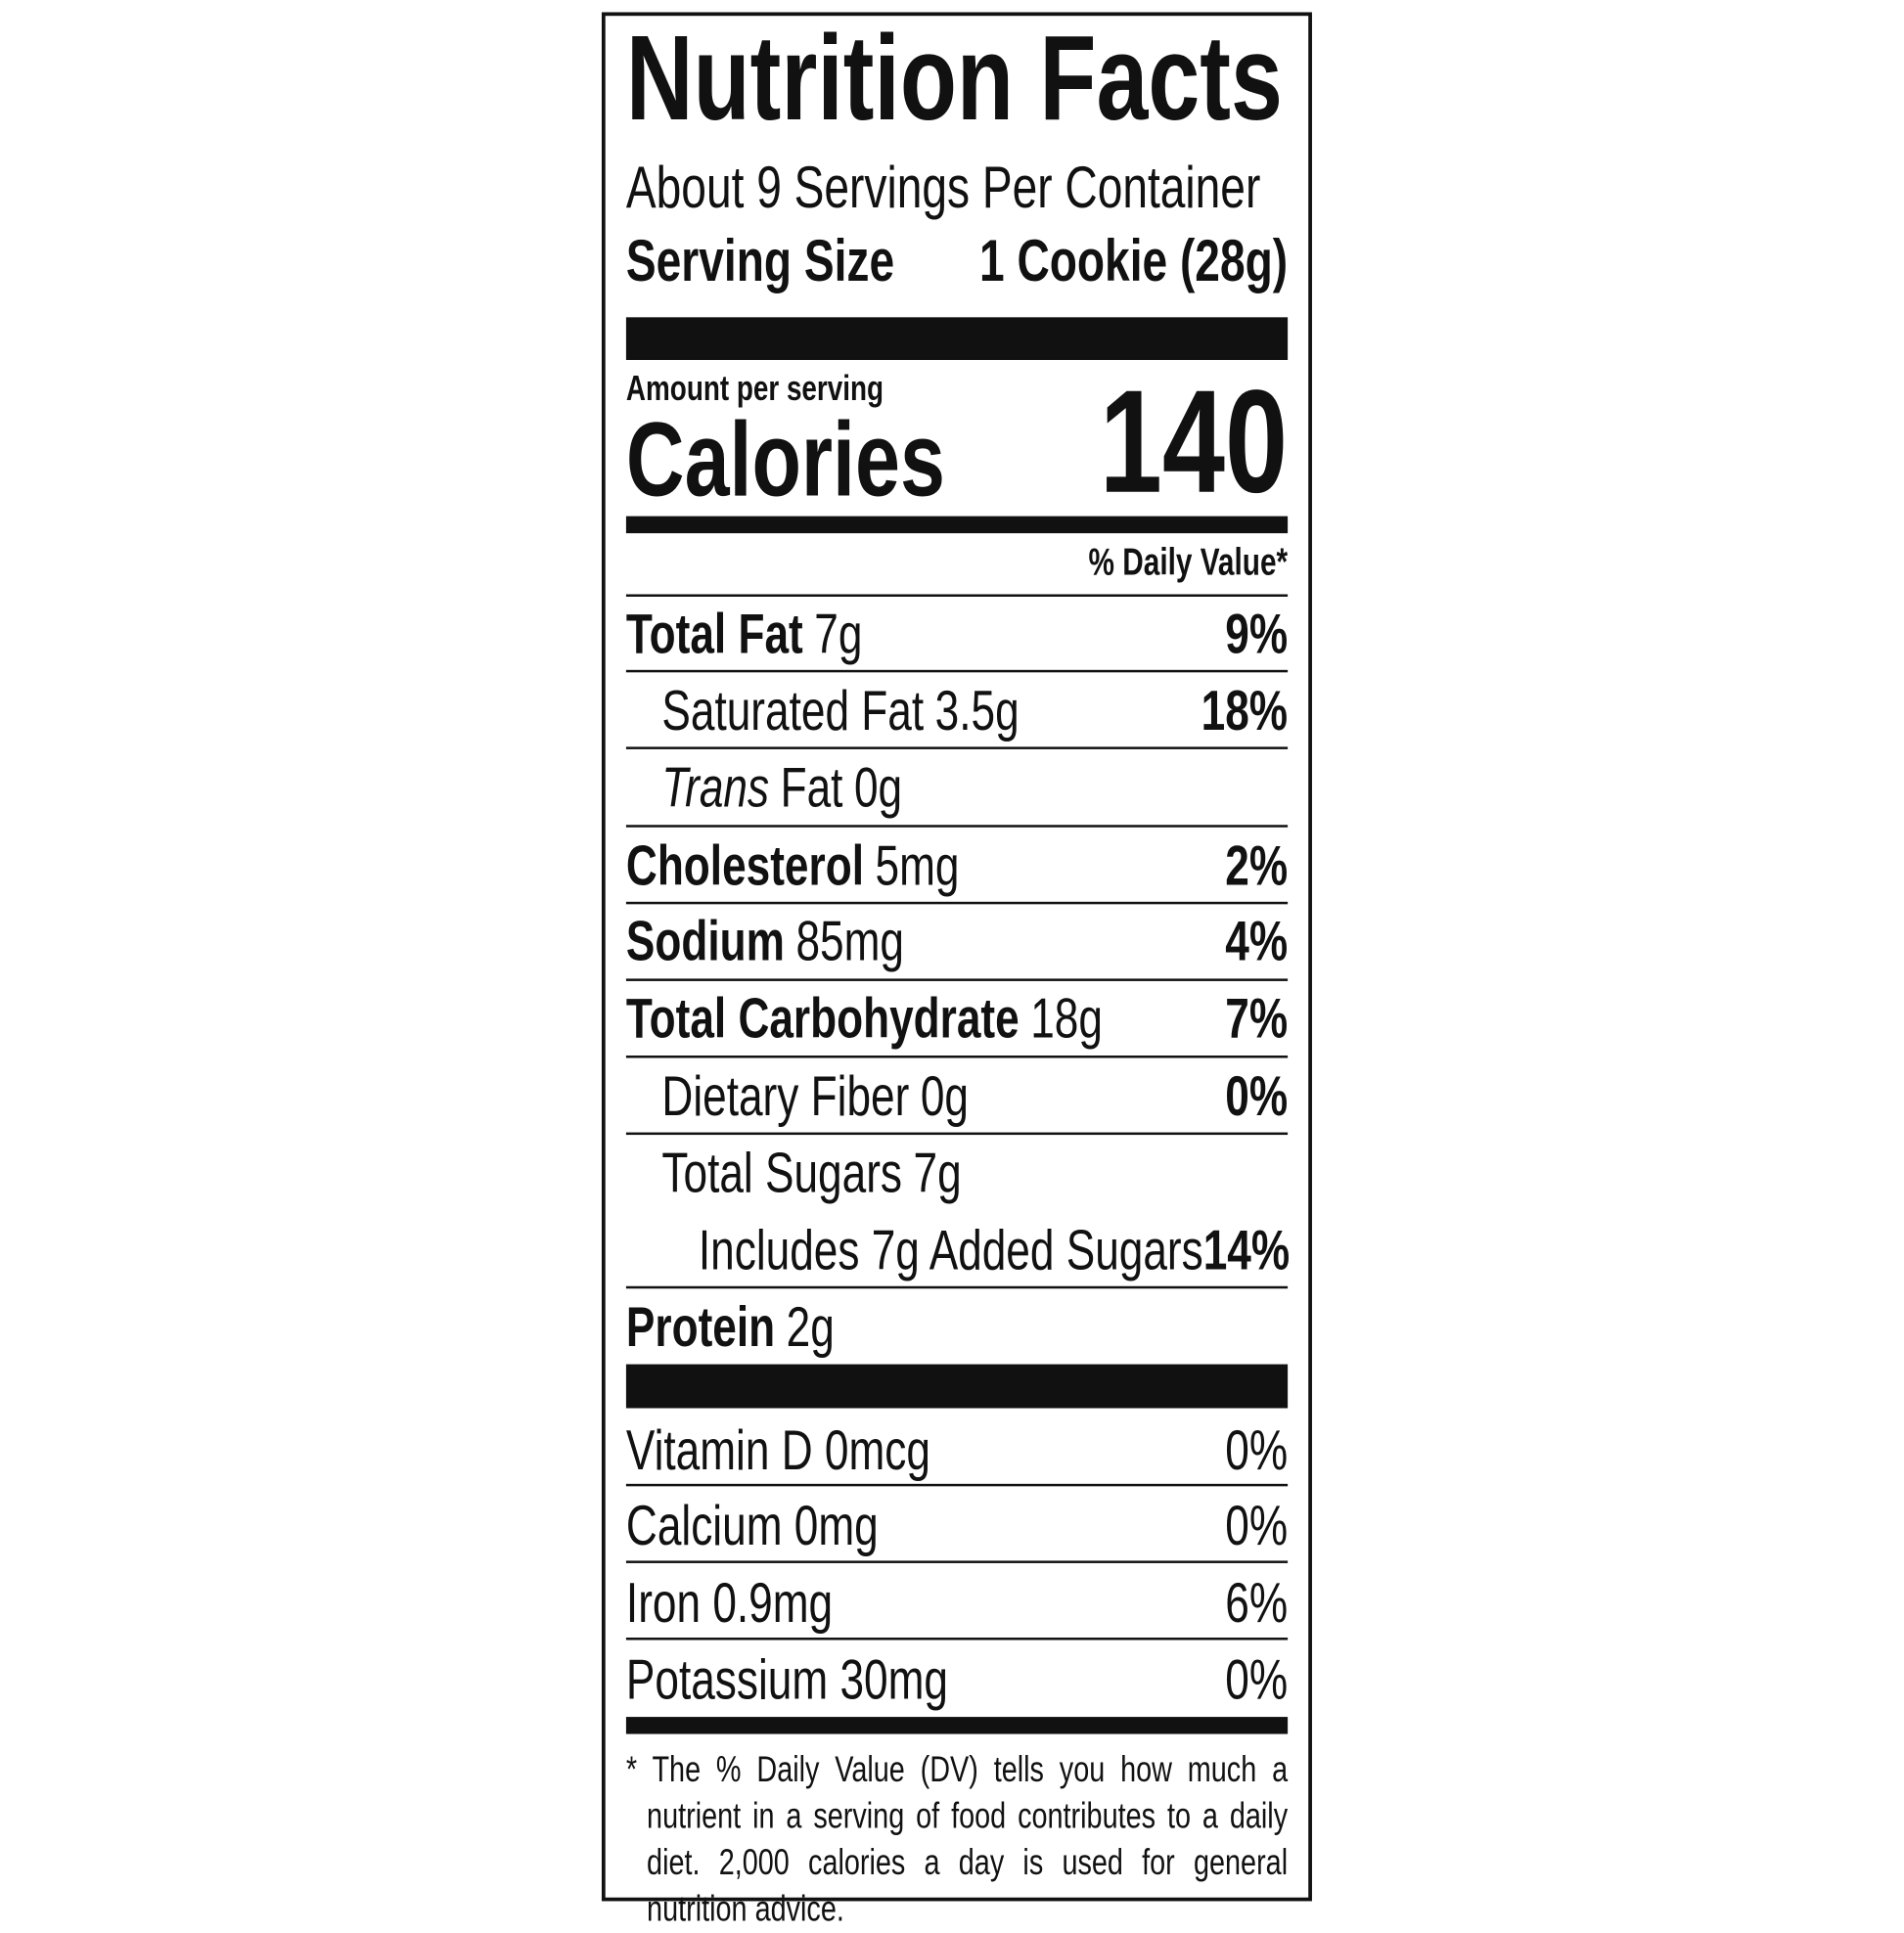 This screenshot has height=1933, width=1904. Describe the element at coordinates (917, 864) in the screenshot. I see `nutrient-amount: 5mg` at that location.